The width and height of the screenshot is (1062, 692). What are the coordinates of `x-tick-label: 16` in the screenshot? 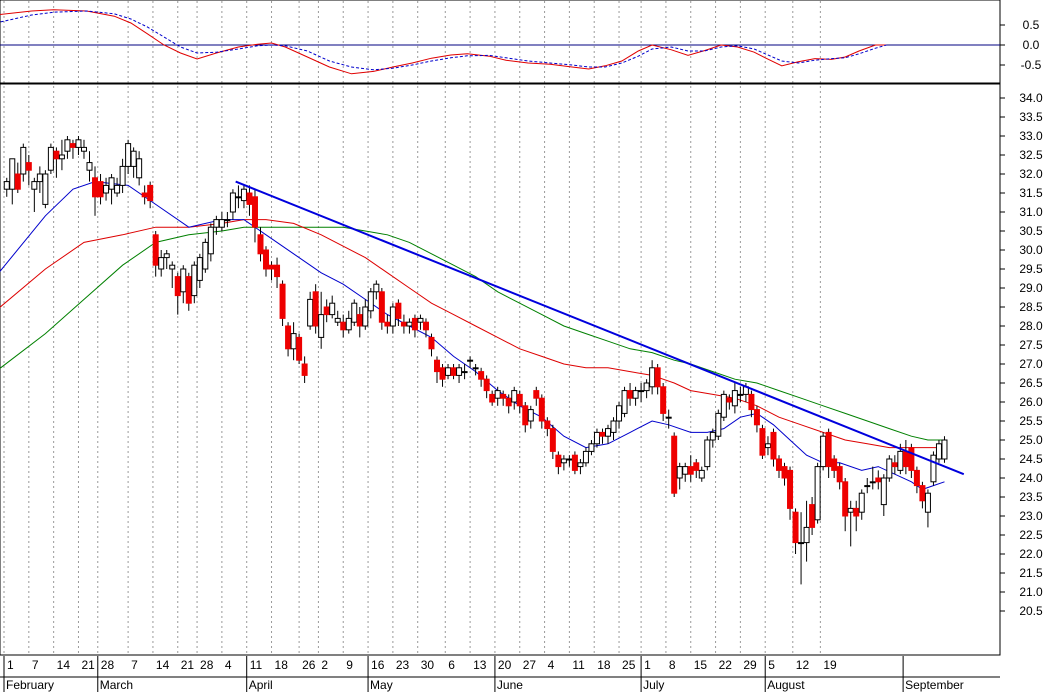 It's located at (378, 665).